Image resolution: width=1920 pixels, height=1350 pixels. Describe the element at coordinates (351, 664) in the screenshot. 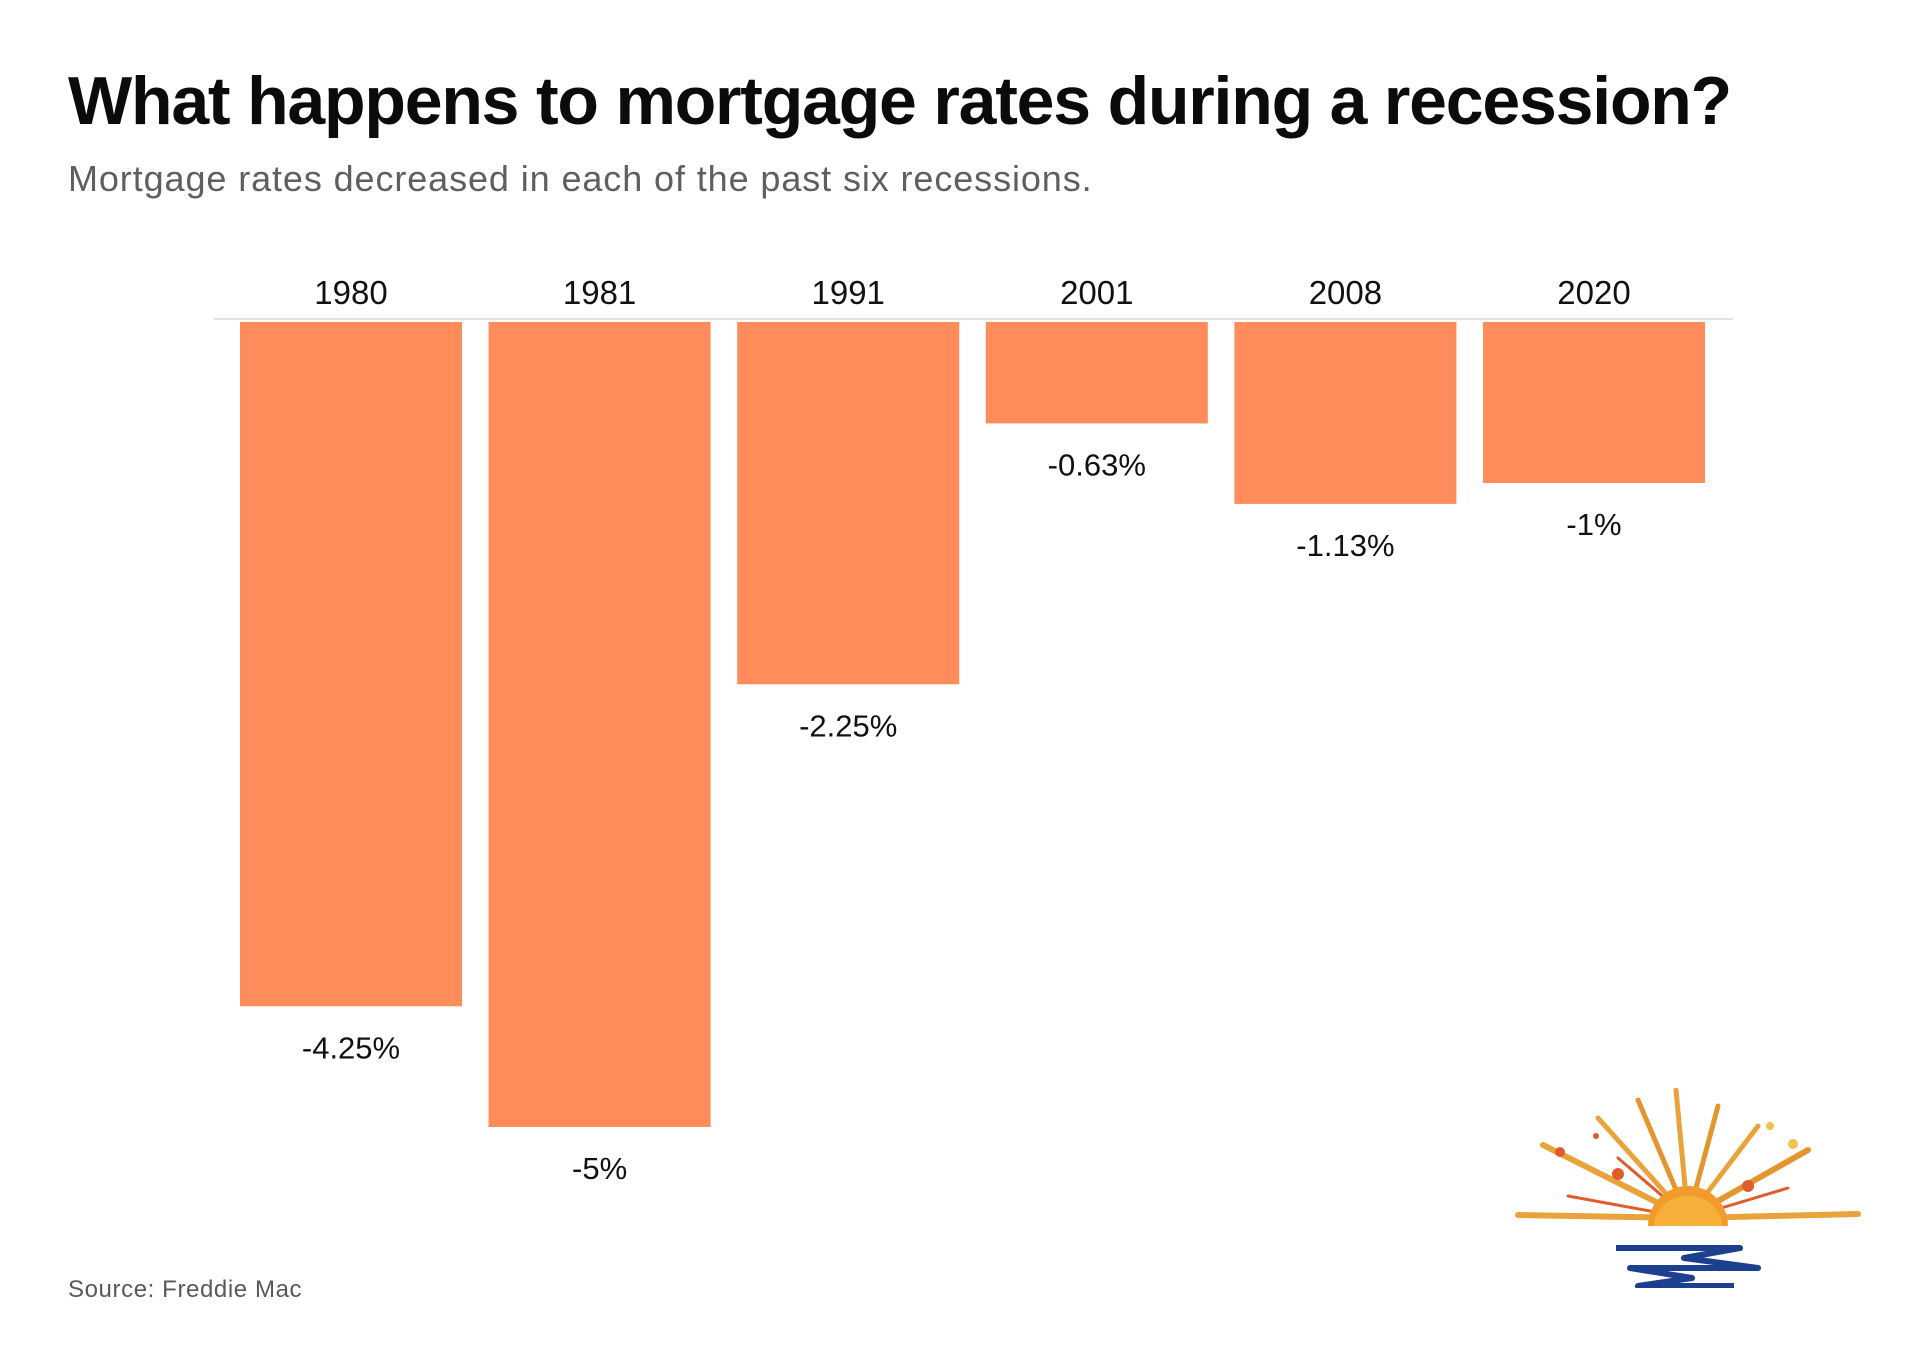

I see `bar-1980` at that location.